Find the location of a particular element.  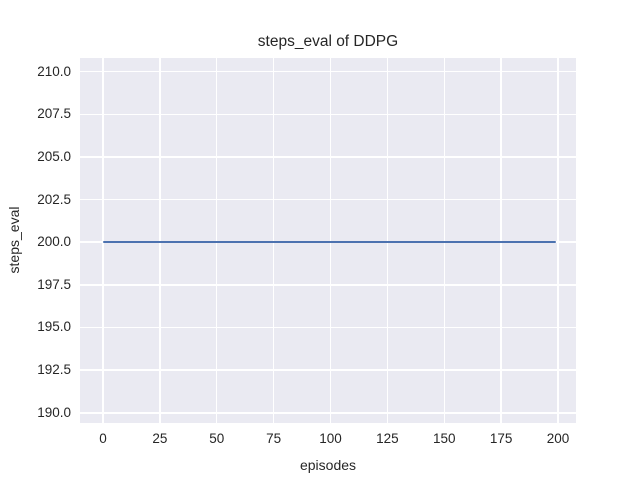

y-tick-label: 202.5 is located at coordinates (54, 199).